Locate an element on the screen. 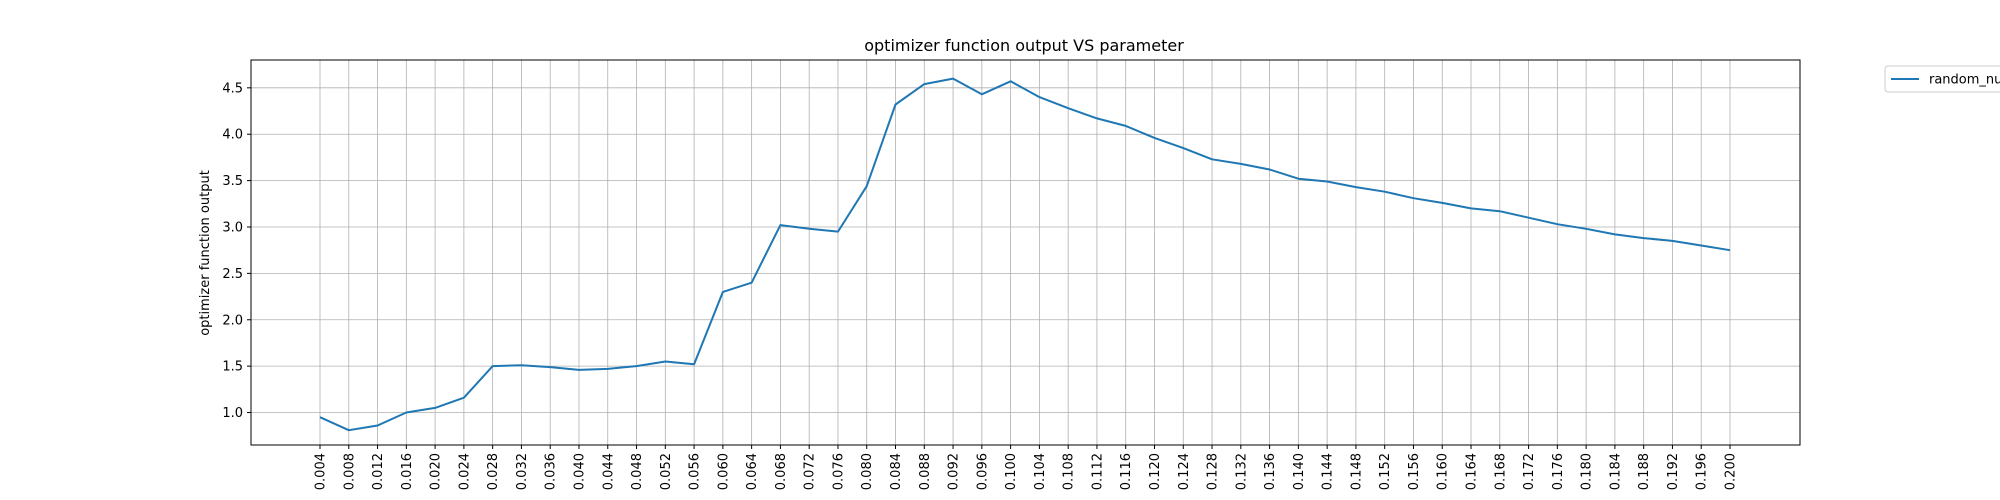  legend-label: random_nu is located at coordinates (1964, 80).